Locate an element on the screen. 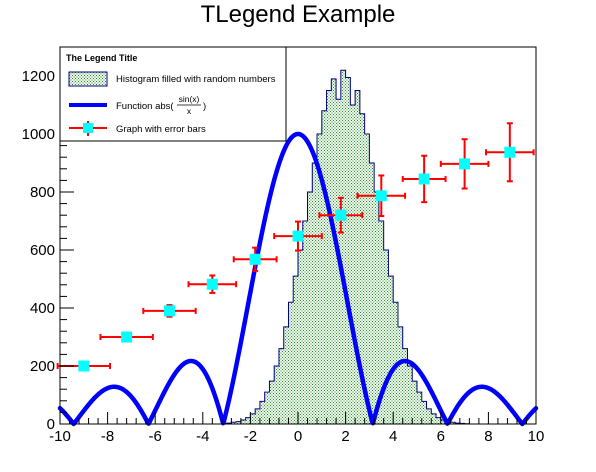 The image size is (596, 472). legend-title: The Legend Title is located at coordinates (101, 58).